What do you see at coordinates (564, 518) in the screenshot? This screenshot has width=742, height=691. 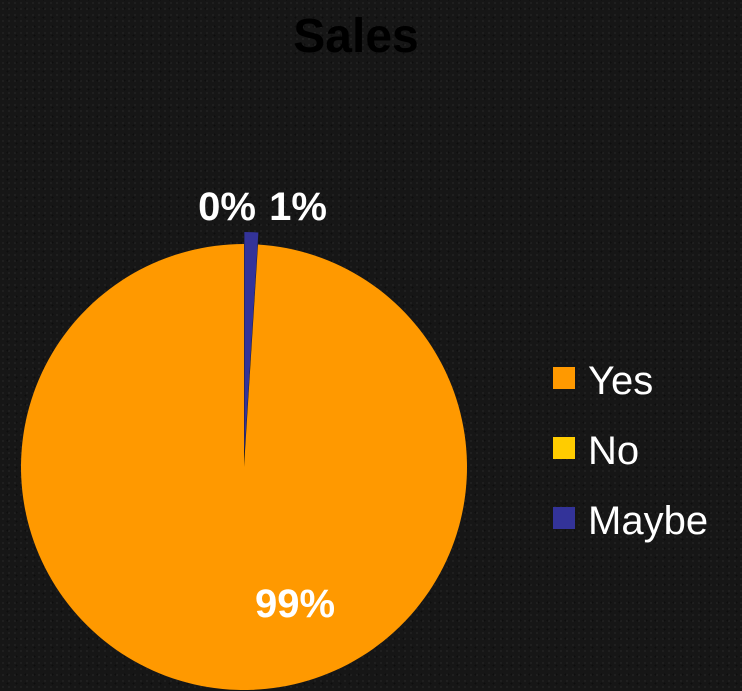 I see `legend-swatch-maybe` at bounding box center [564, 518].